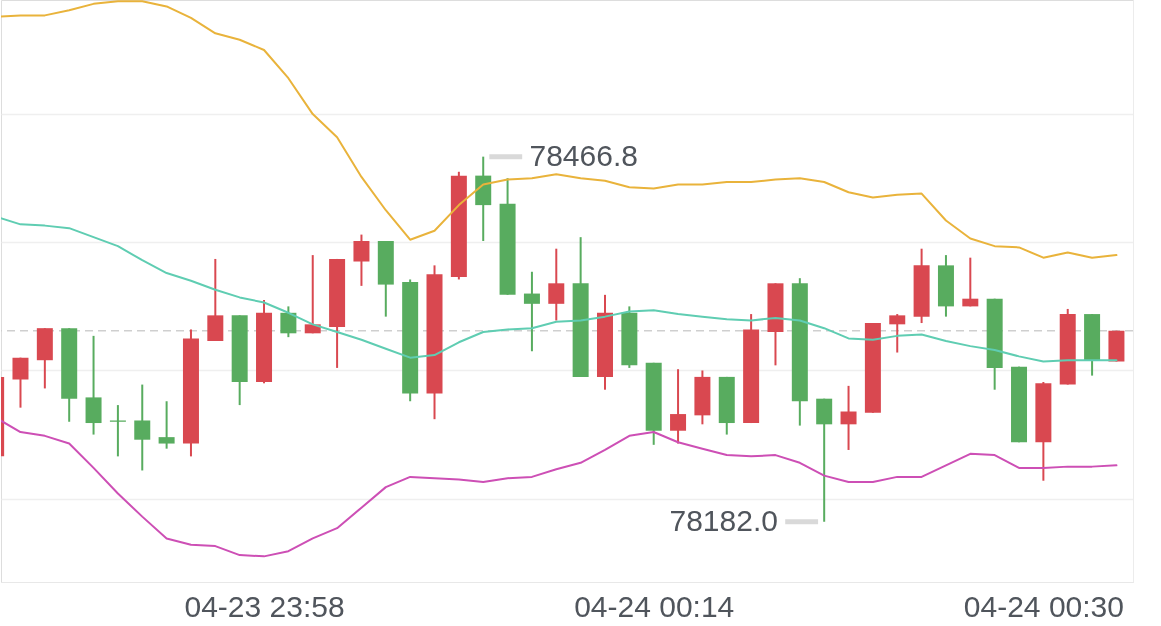 The height and width of the screenshot is (626, 1161). Describe the element at coordinates (723, 520) in the screenshot. I see `annotation: 78182.0` at that location.